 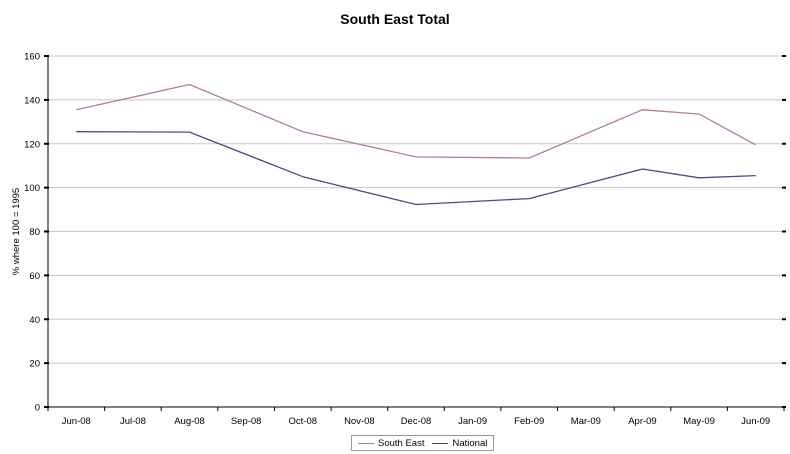 I want to click on series-line-national, so click(x=416, y=168).